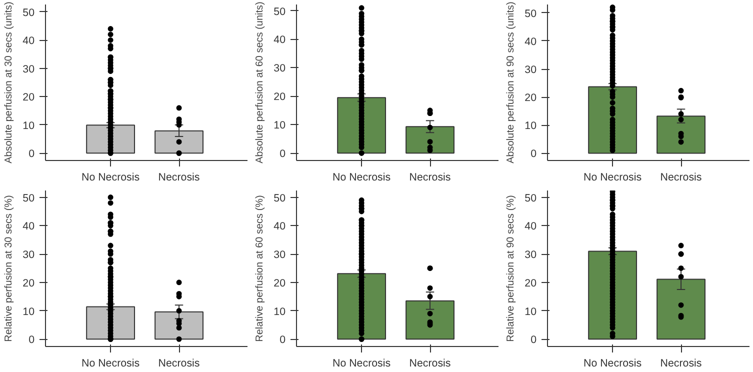 This screenshot has height=372, width=753. What do you see at coordinates (260, 83) in the screenshot?
I see `y-axis-title: Absolute perfusion at 60 secs (units)` at bounding box center [260, 83].